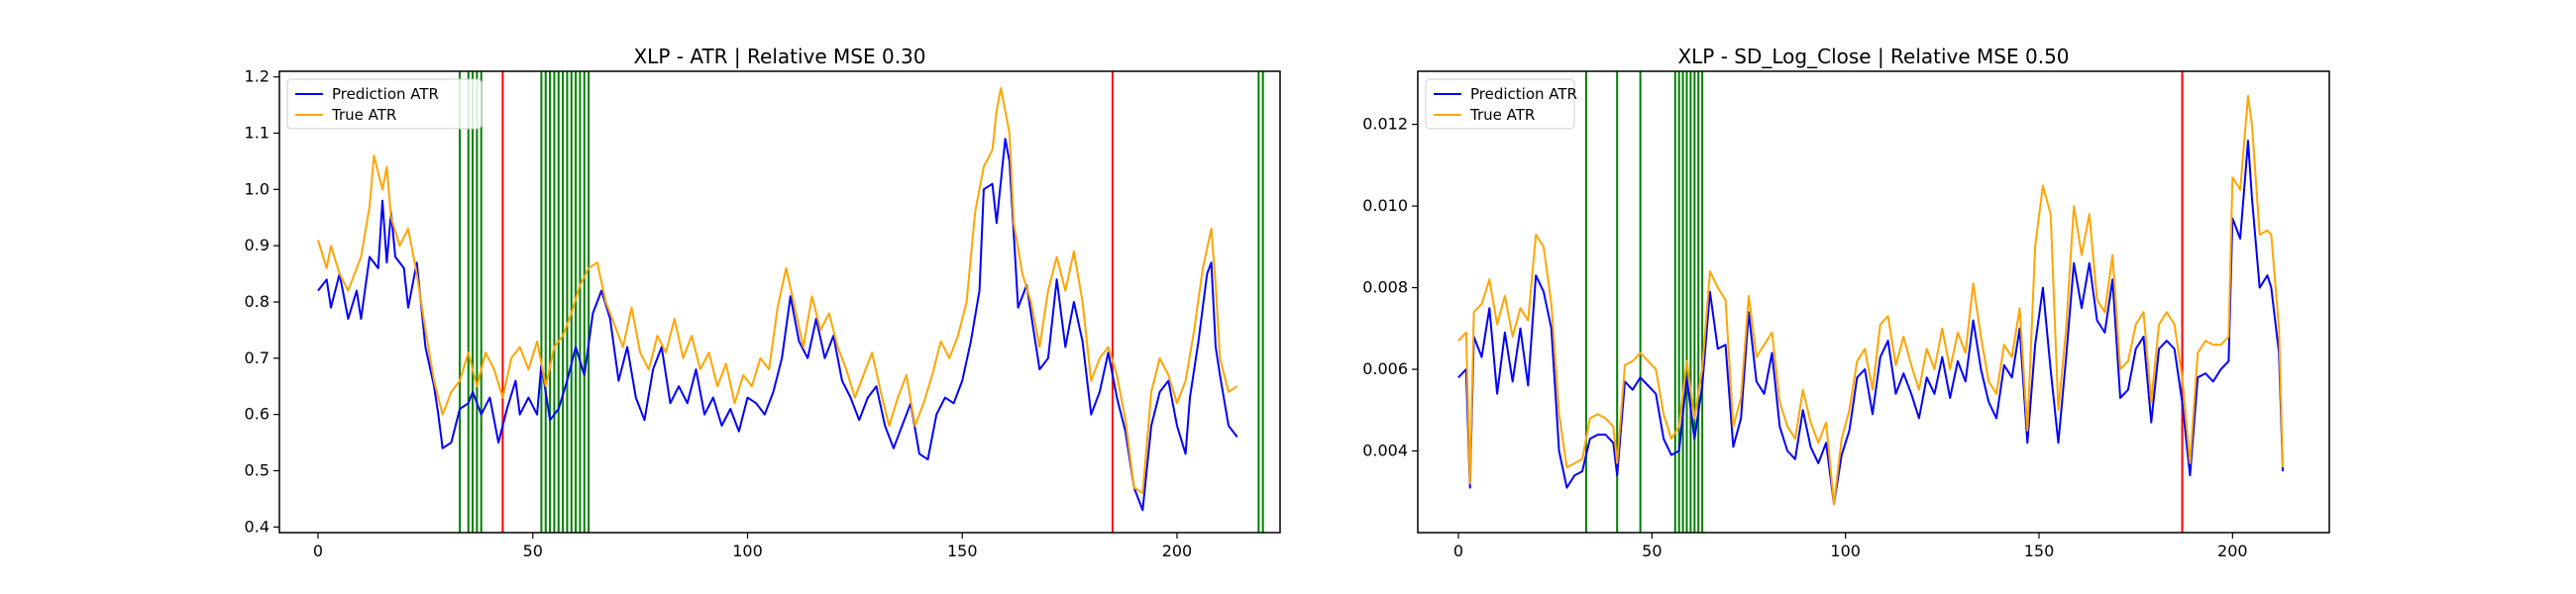 The width and height of the screenshot is (2576, 594). Describe the element at coordinates (779, 56) in the screenshot. I see `chart-title: XLP - ATR | Relative MSE 0.30` at that location.